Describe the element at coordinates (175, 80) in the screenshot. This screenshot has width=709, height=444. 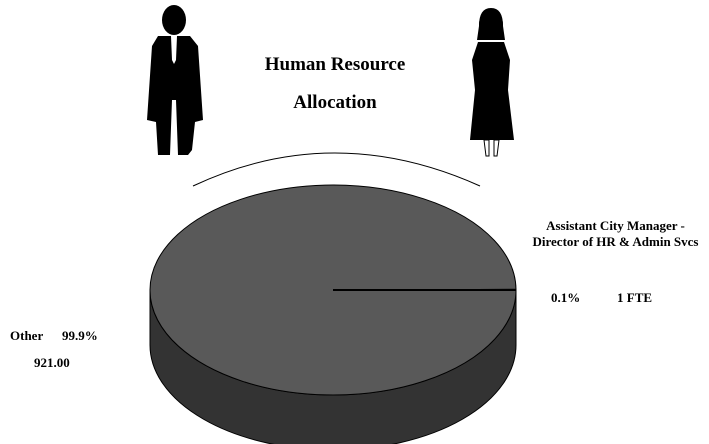
I see `man-icon` at that location.